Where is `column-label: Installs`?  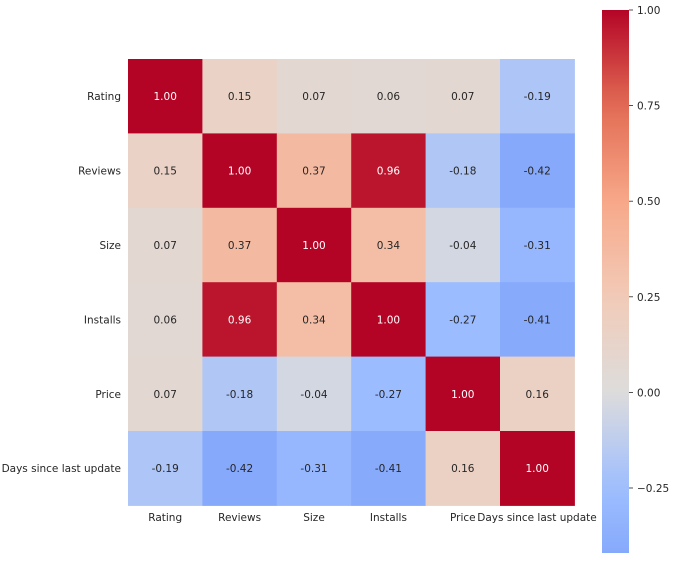 column-label: Installs is located at coordinates (388, 518).